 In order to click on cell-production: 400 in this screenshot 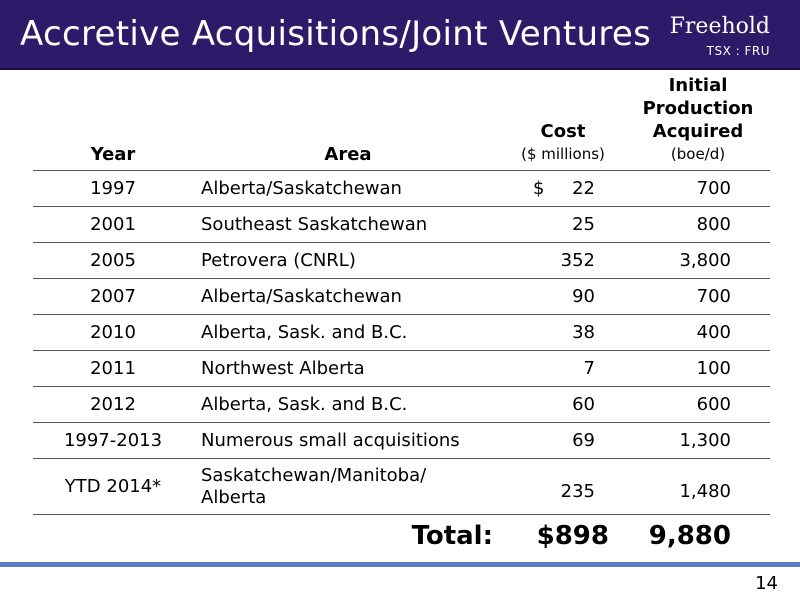, I will do `click(713, 332)`.